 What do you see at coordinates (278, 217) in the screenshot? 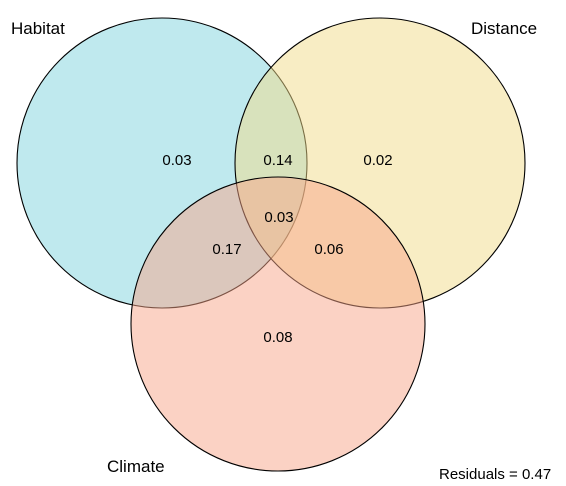
I see `all-three-value: 0.03` at bounding box center [278, 217].